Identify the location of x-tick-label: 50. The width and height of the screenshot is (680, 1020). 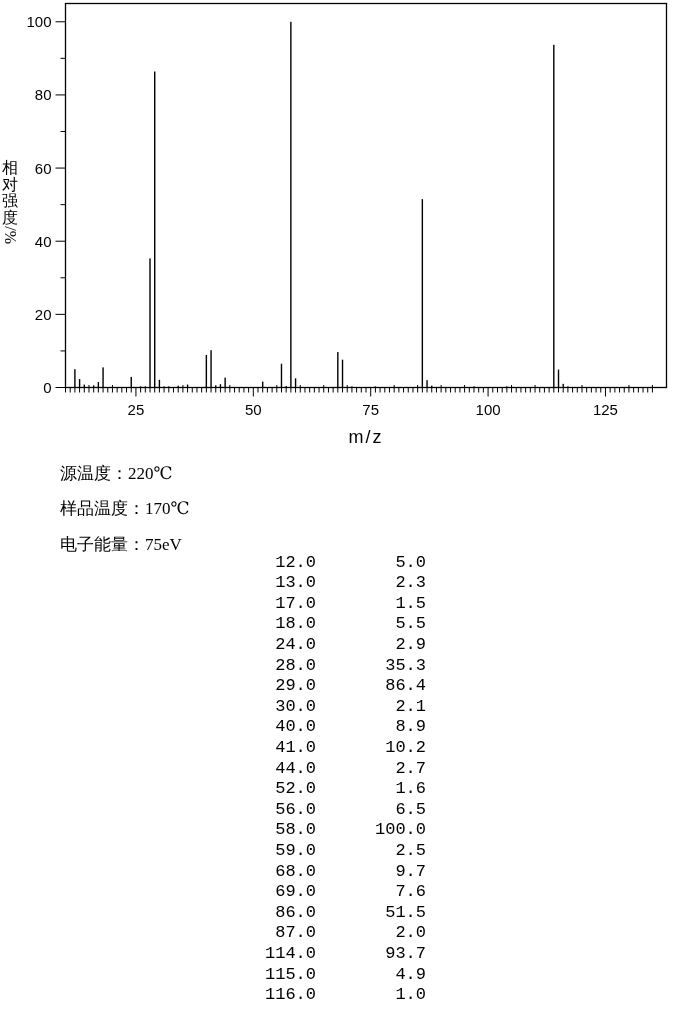
(253, 409).